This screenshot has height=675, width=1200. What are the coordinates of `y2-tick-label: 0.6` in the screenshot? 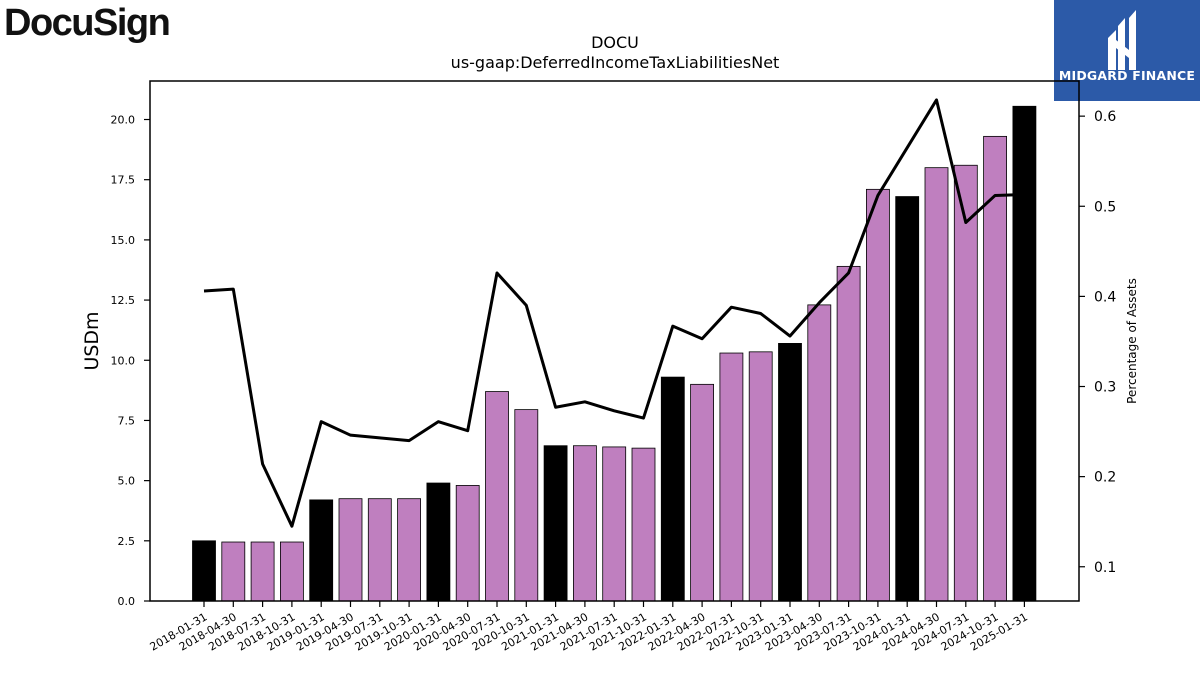 It's located at (1105, 117).